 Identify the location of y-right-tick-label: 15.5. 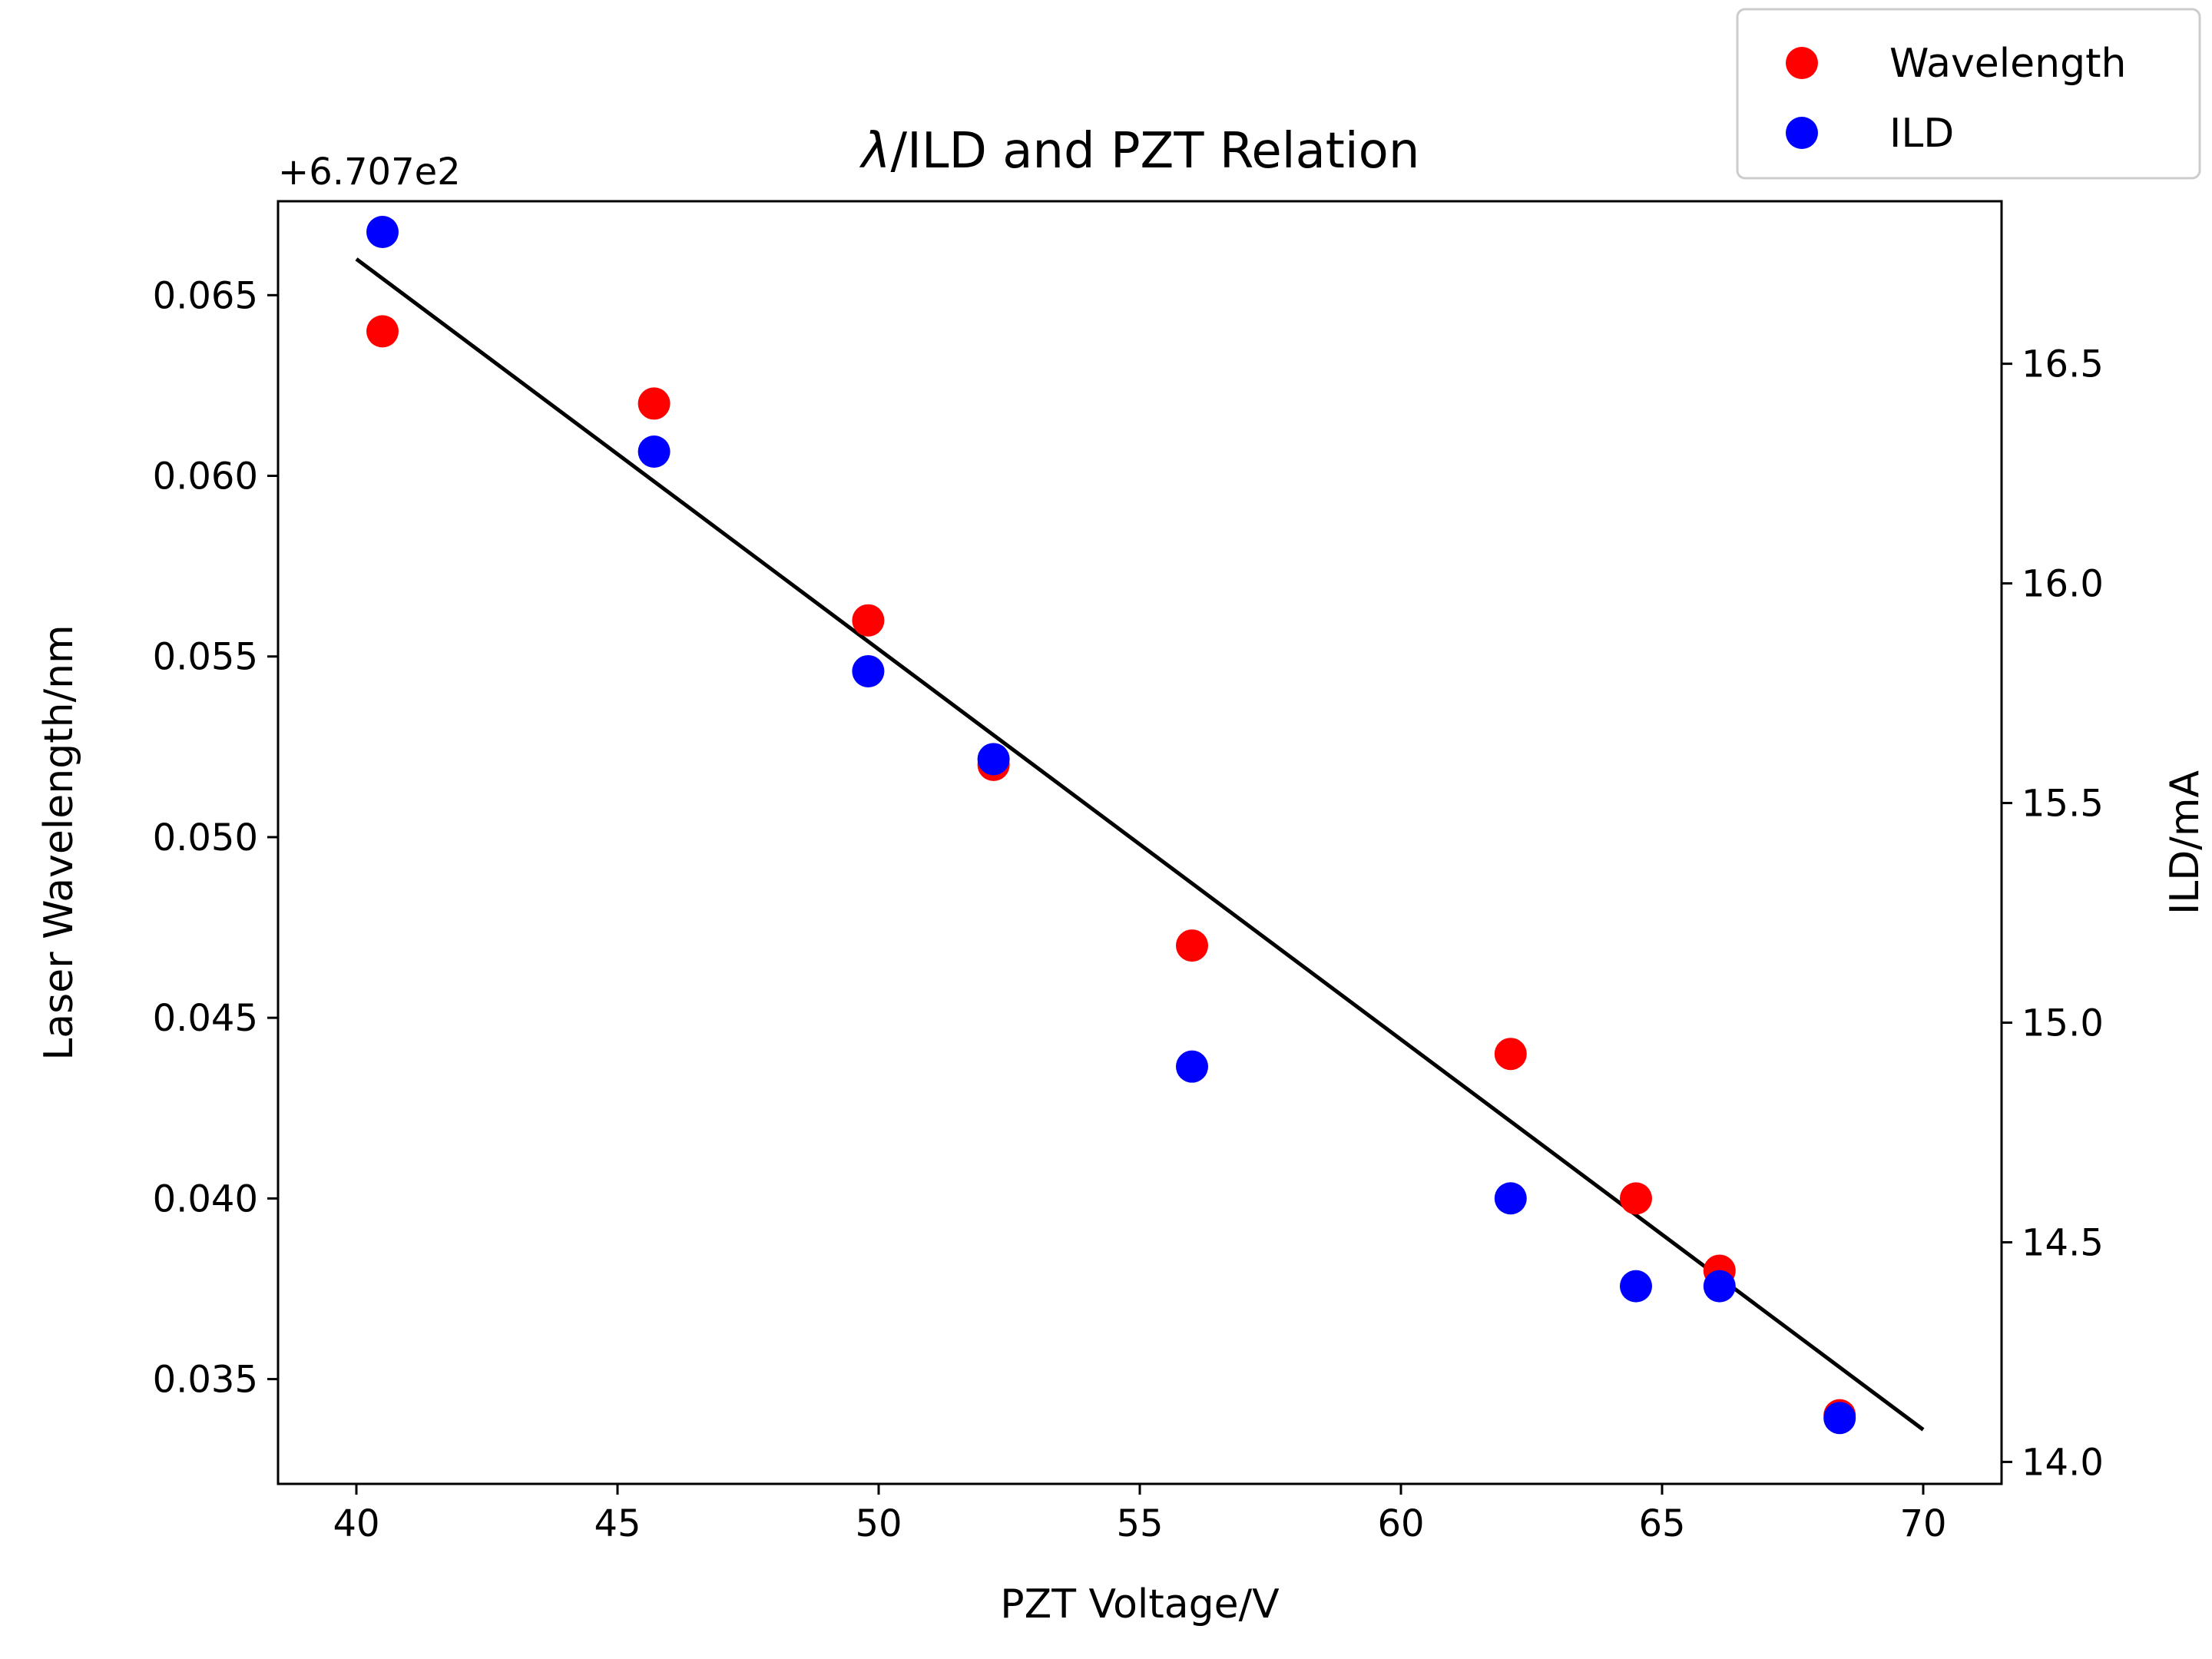
(2063, 805).